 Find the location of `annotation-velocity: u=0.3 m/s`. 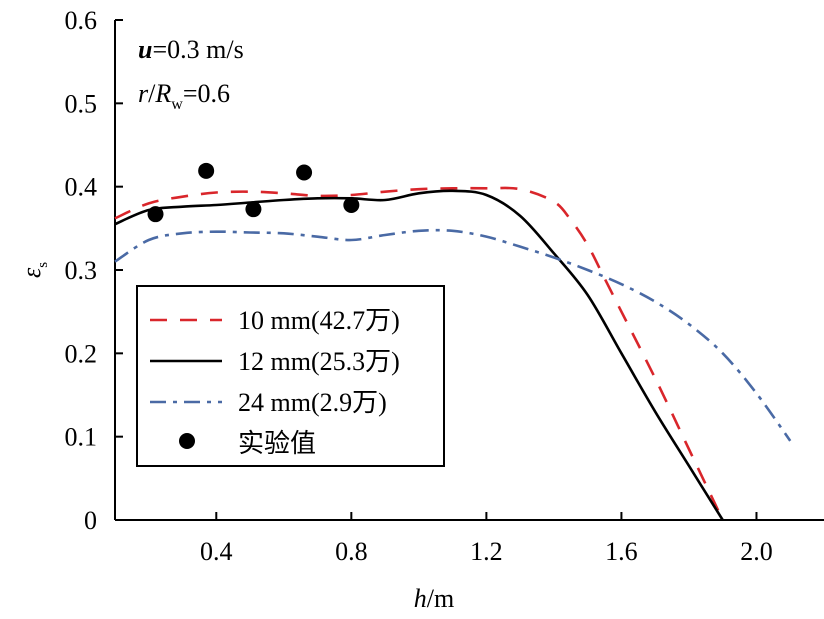

annotation-velocity: u=0.3 m/s is located at coordinates (191, 49).